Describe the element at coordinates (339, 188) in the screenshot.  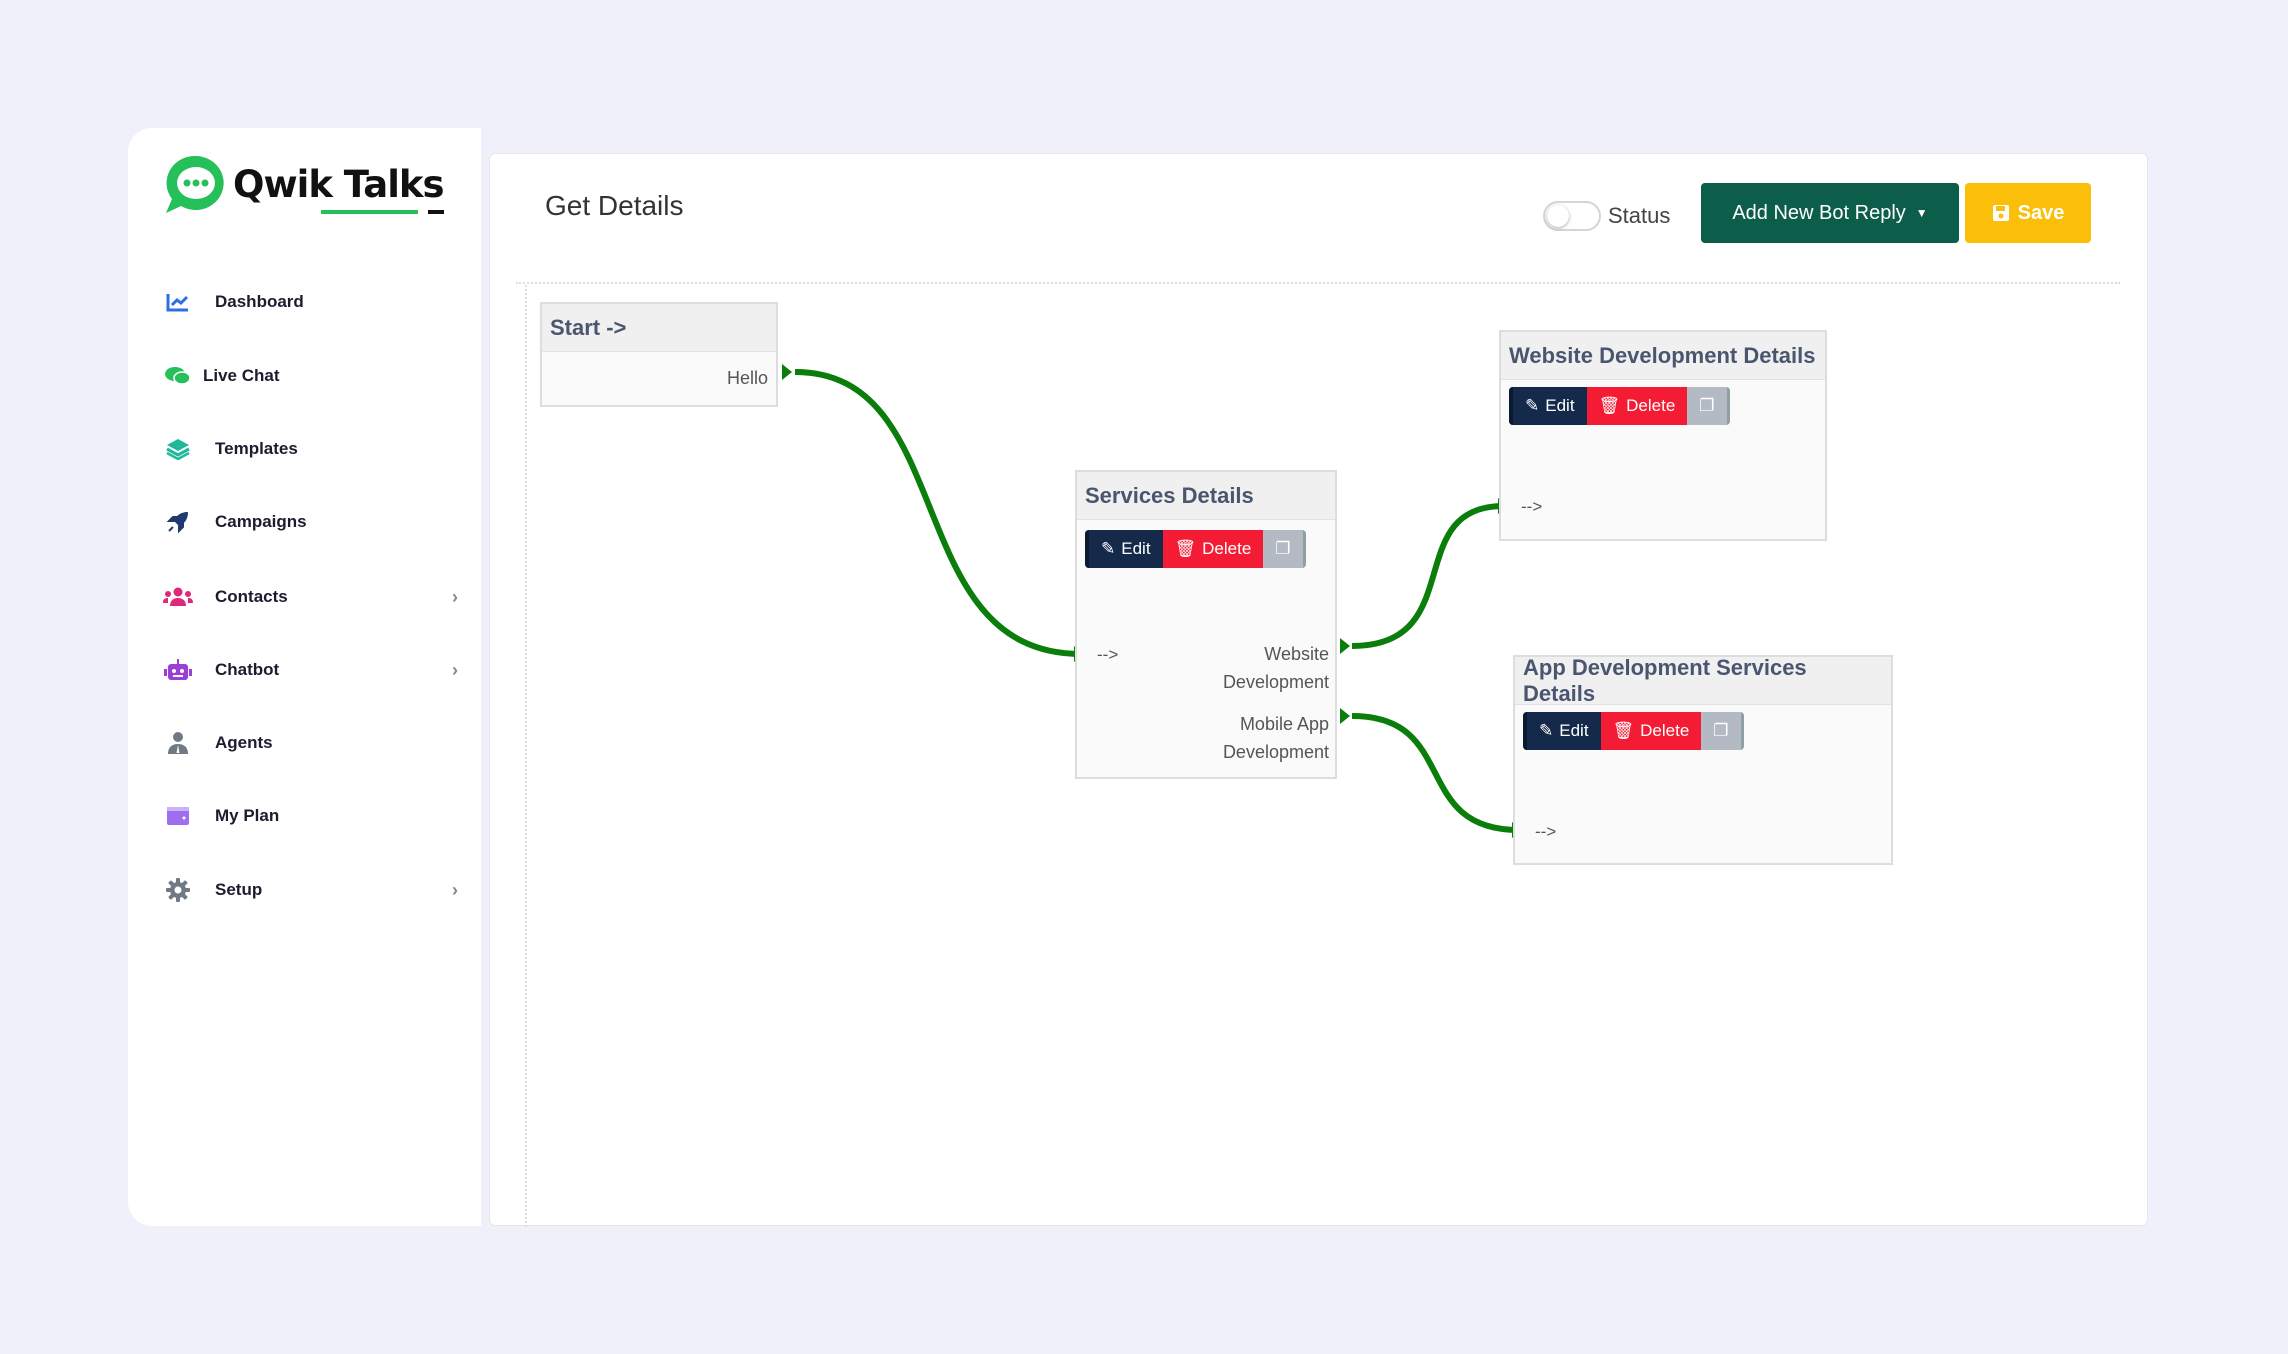
I see `app-name: Qwik Talks` at that location.